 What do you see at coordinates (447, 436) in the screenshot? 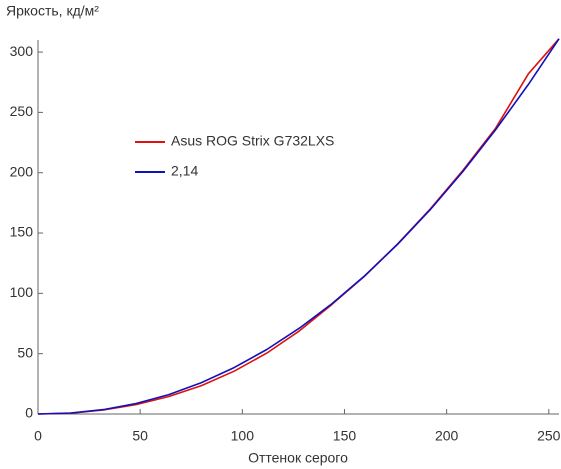
I see `x-tick-label: 200` at bounding box center [447, 436].